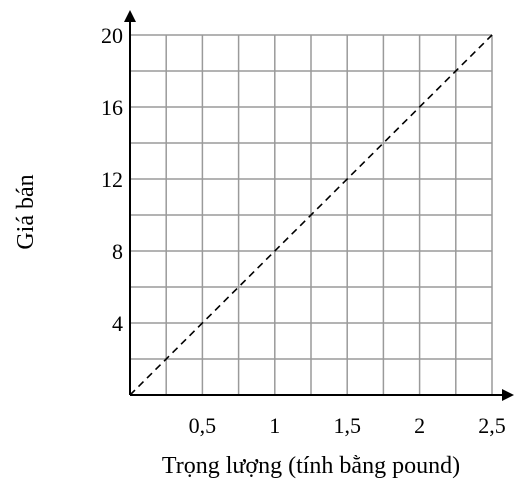  Describe the element at coordinates (26, 211) in the screenshot. I see `y-axis-label: Giá bán` at that location.